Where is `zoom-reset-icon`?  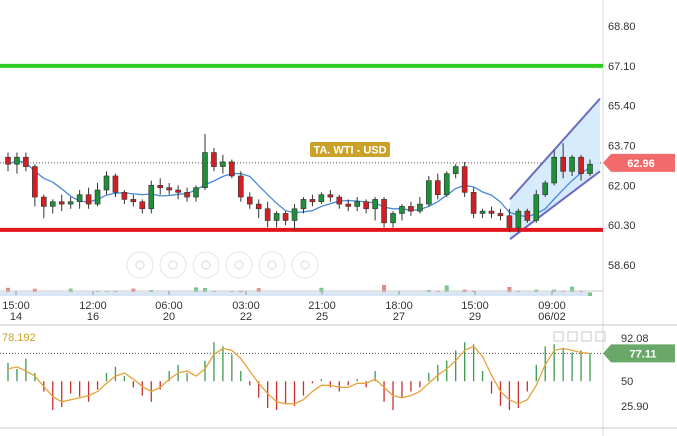 zoom-reset-icon is located at coordinates (206, 265).